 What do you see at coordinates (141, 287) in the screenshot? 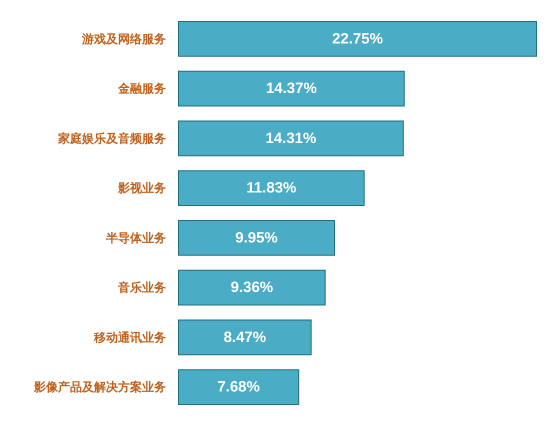
I see `y-tick-label: 音乐业务` at bounding box center [141, 287].